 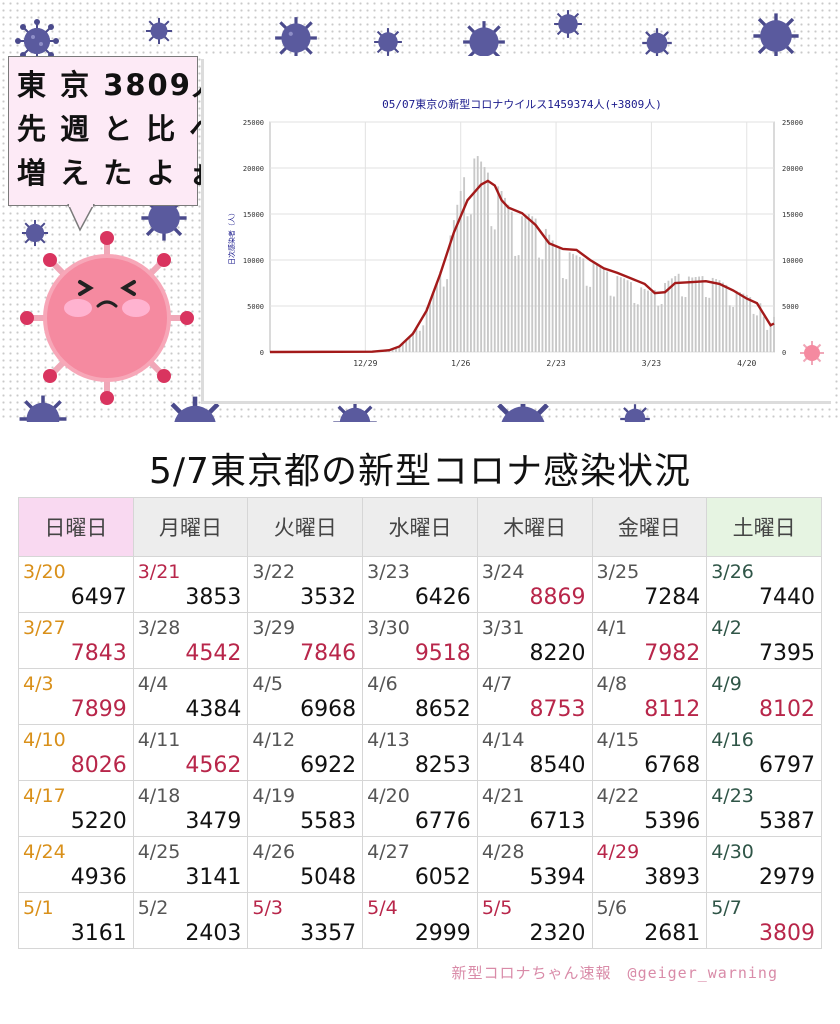 I want to click on cell-date: 4/27, so click(x=388, y=852).